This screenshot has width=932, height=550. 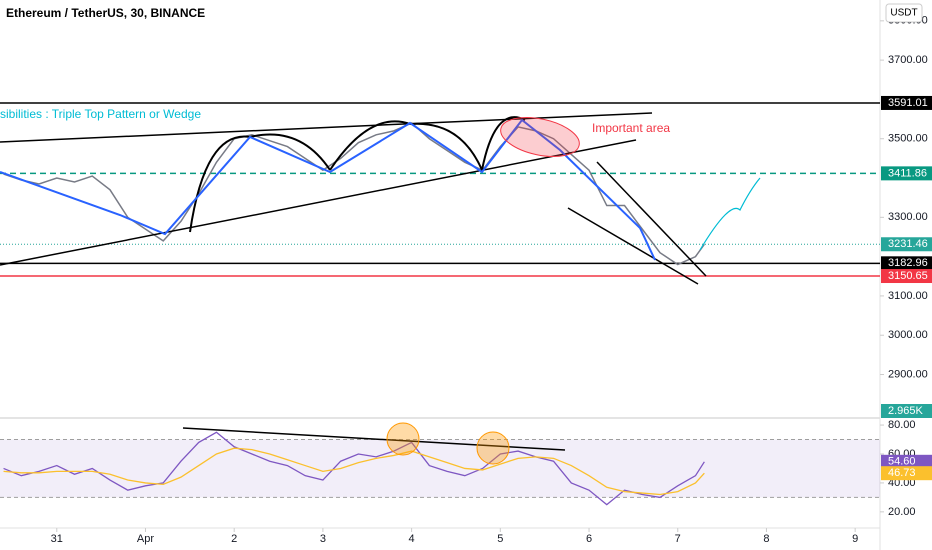 I want to click on x-tick-label: 31, so click(x=57, y=539).